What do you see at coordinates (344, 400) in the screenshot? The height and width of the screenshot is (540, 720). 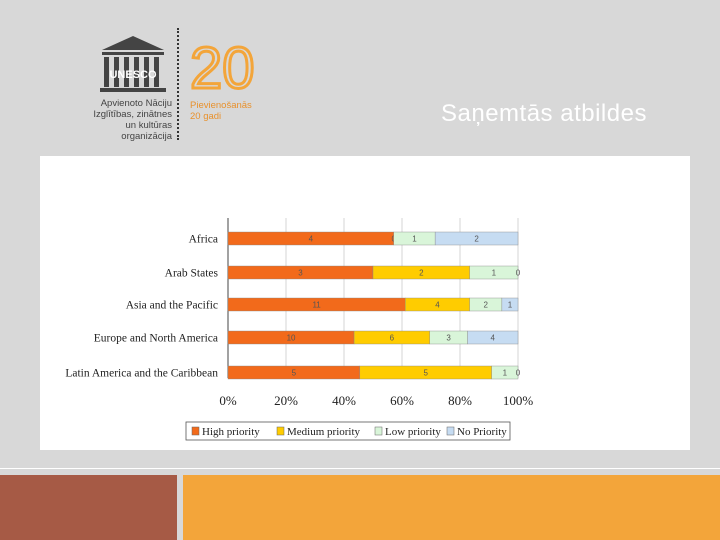 I see `x-tick-label: 40%` at bounding box center [344, 400].